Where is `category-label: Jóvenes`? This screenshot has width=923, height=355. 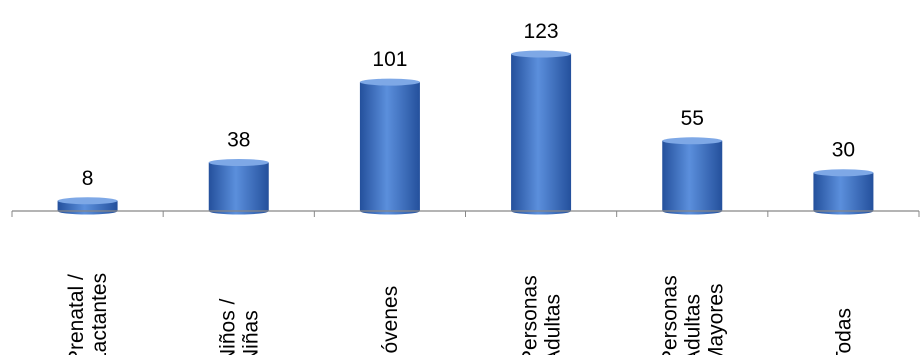 category-label: Jóvenes is located at coordinates (390, 320).